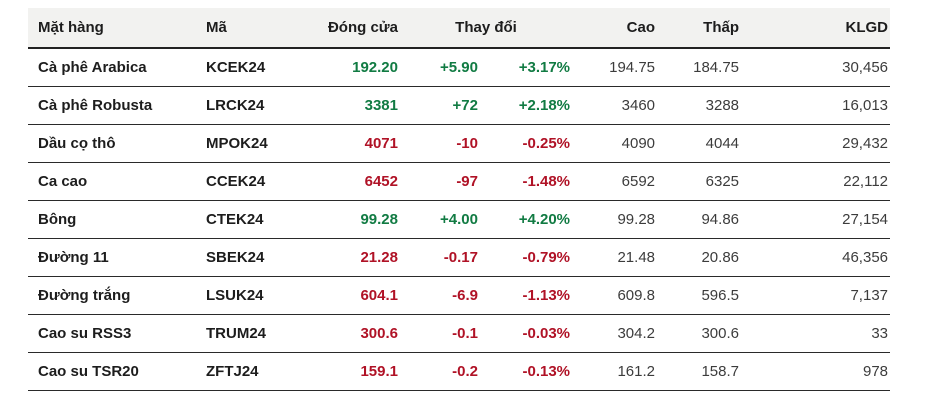  I want to click on close-cell: 159.1, so click(355, 371).